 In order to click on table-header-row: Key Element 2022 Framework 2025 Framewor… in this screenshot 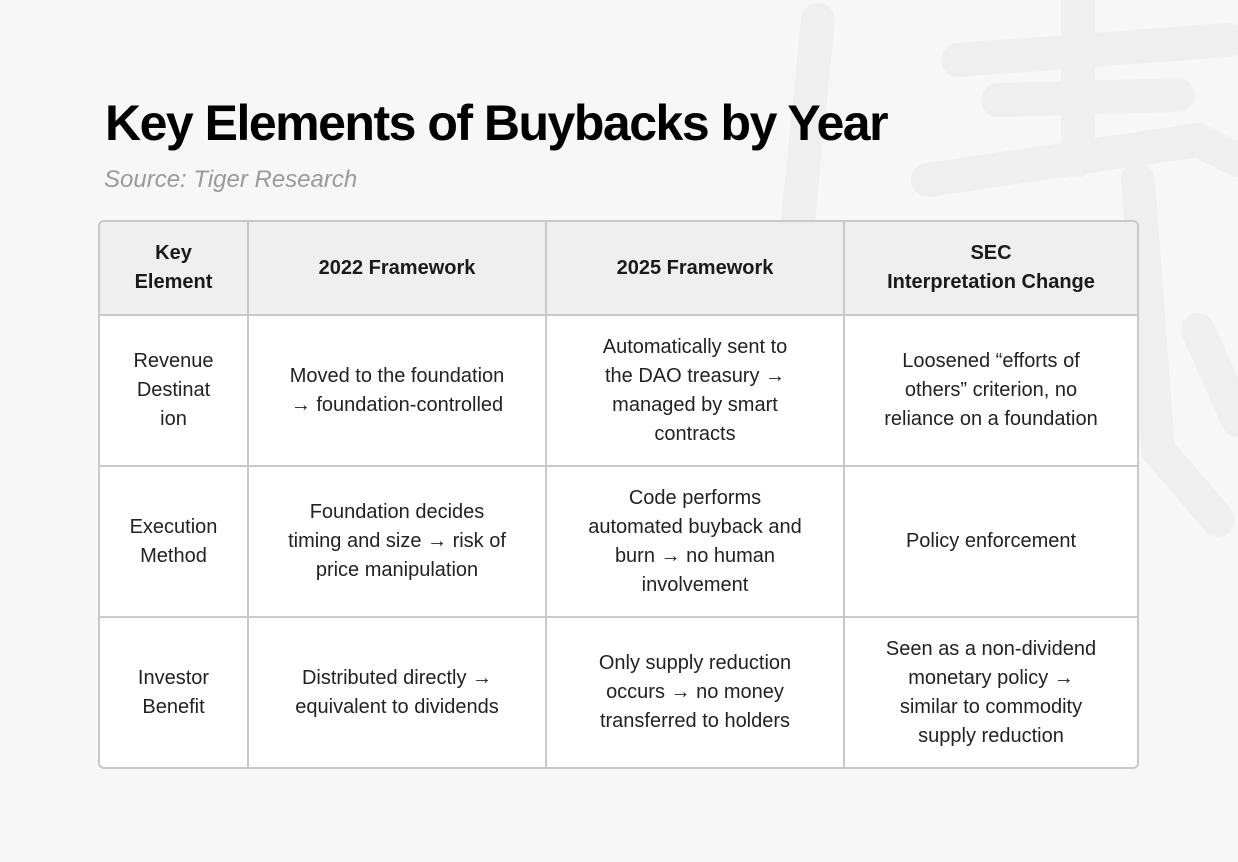, I will do `click(618, 269)`.